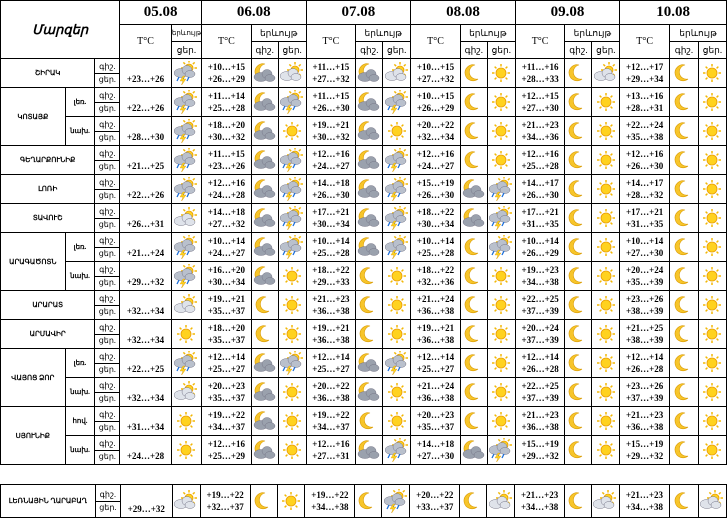 The height and width of the screenshot is (522, 727). Describe the element at coordinates (645, 224) in the screenshot. I see `day-temperature: +31…+35` at that location.